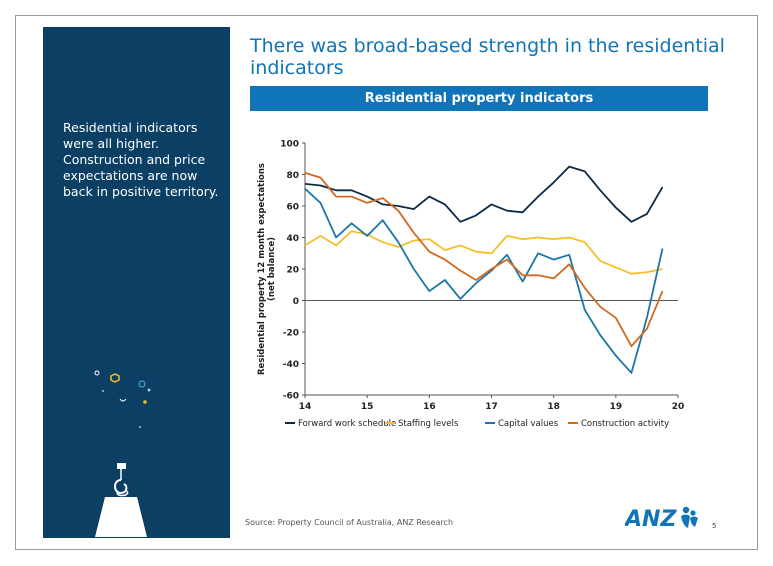 Image resolution: width=773 pixels, height=566 pixels. Describe the element at coordinates (291, 365) in the screenshot. I see `y-tick-label: -40` at that location.